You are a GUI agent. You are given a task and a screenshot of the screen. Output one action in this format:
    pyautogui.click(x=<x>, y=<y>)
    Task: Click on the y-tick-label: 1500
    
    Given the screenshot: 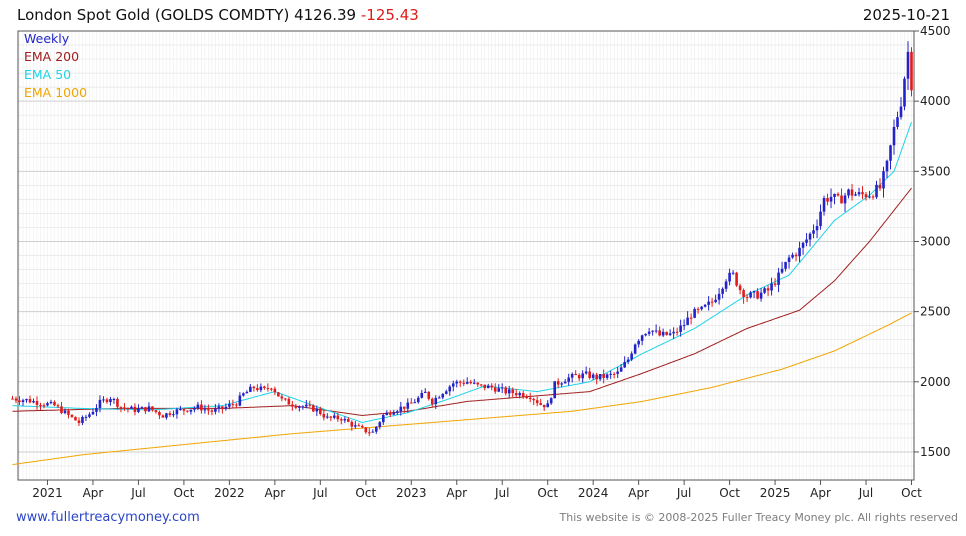 What is the action you would take?
    pyautogui.click(x=935, y=452)
    